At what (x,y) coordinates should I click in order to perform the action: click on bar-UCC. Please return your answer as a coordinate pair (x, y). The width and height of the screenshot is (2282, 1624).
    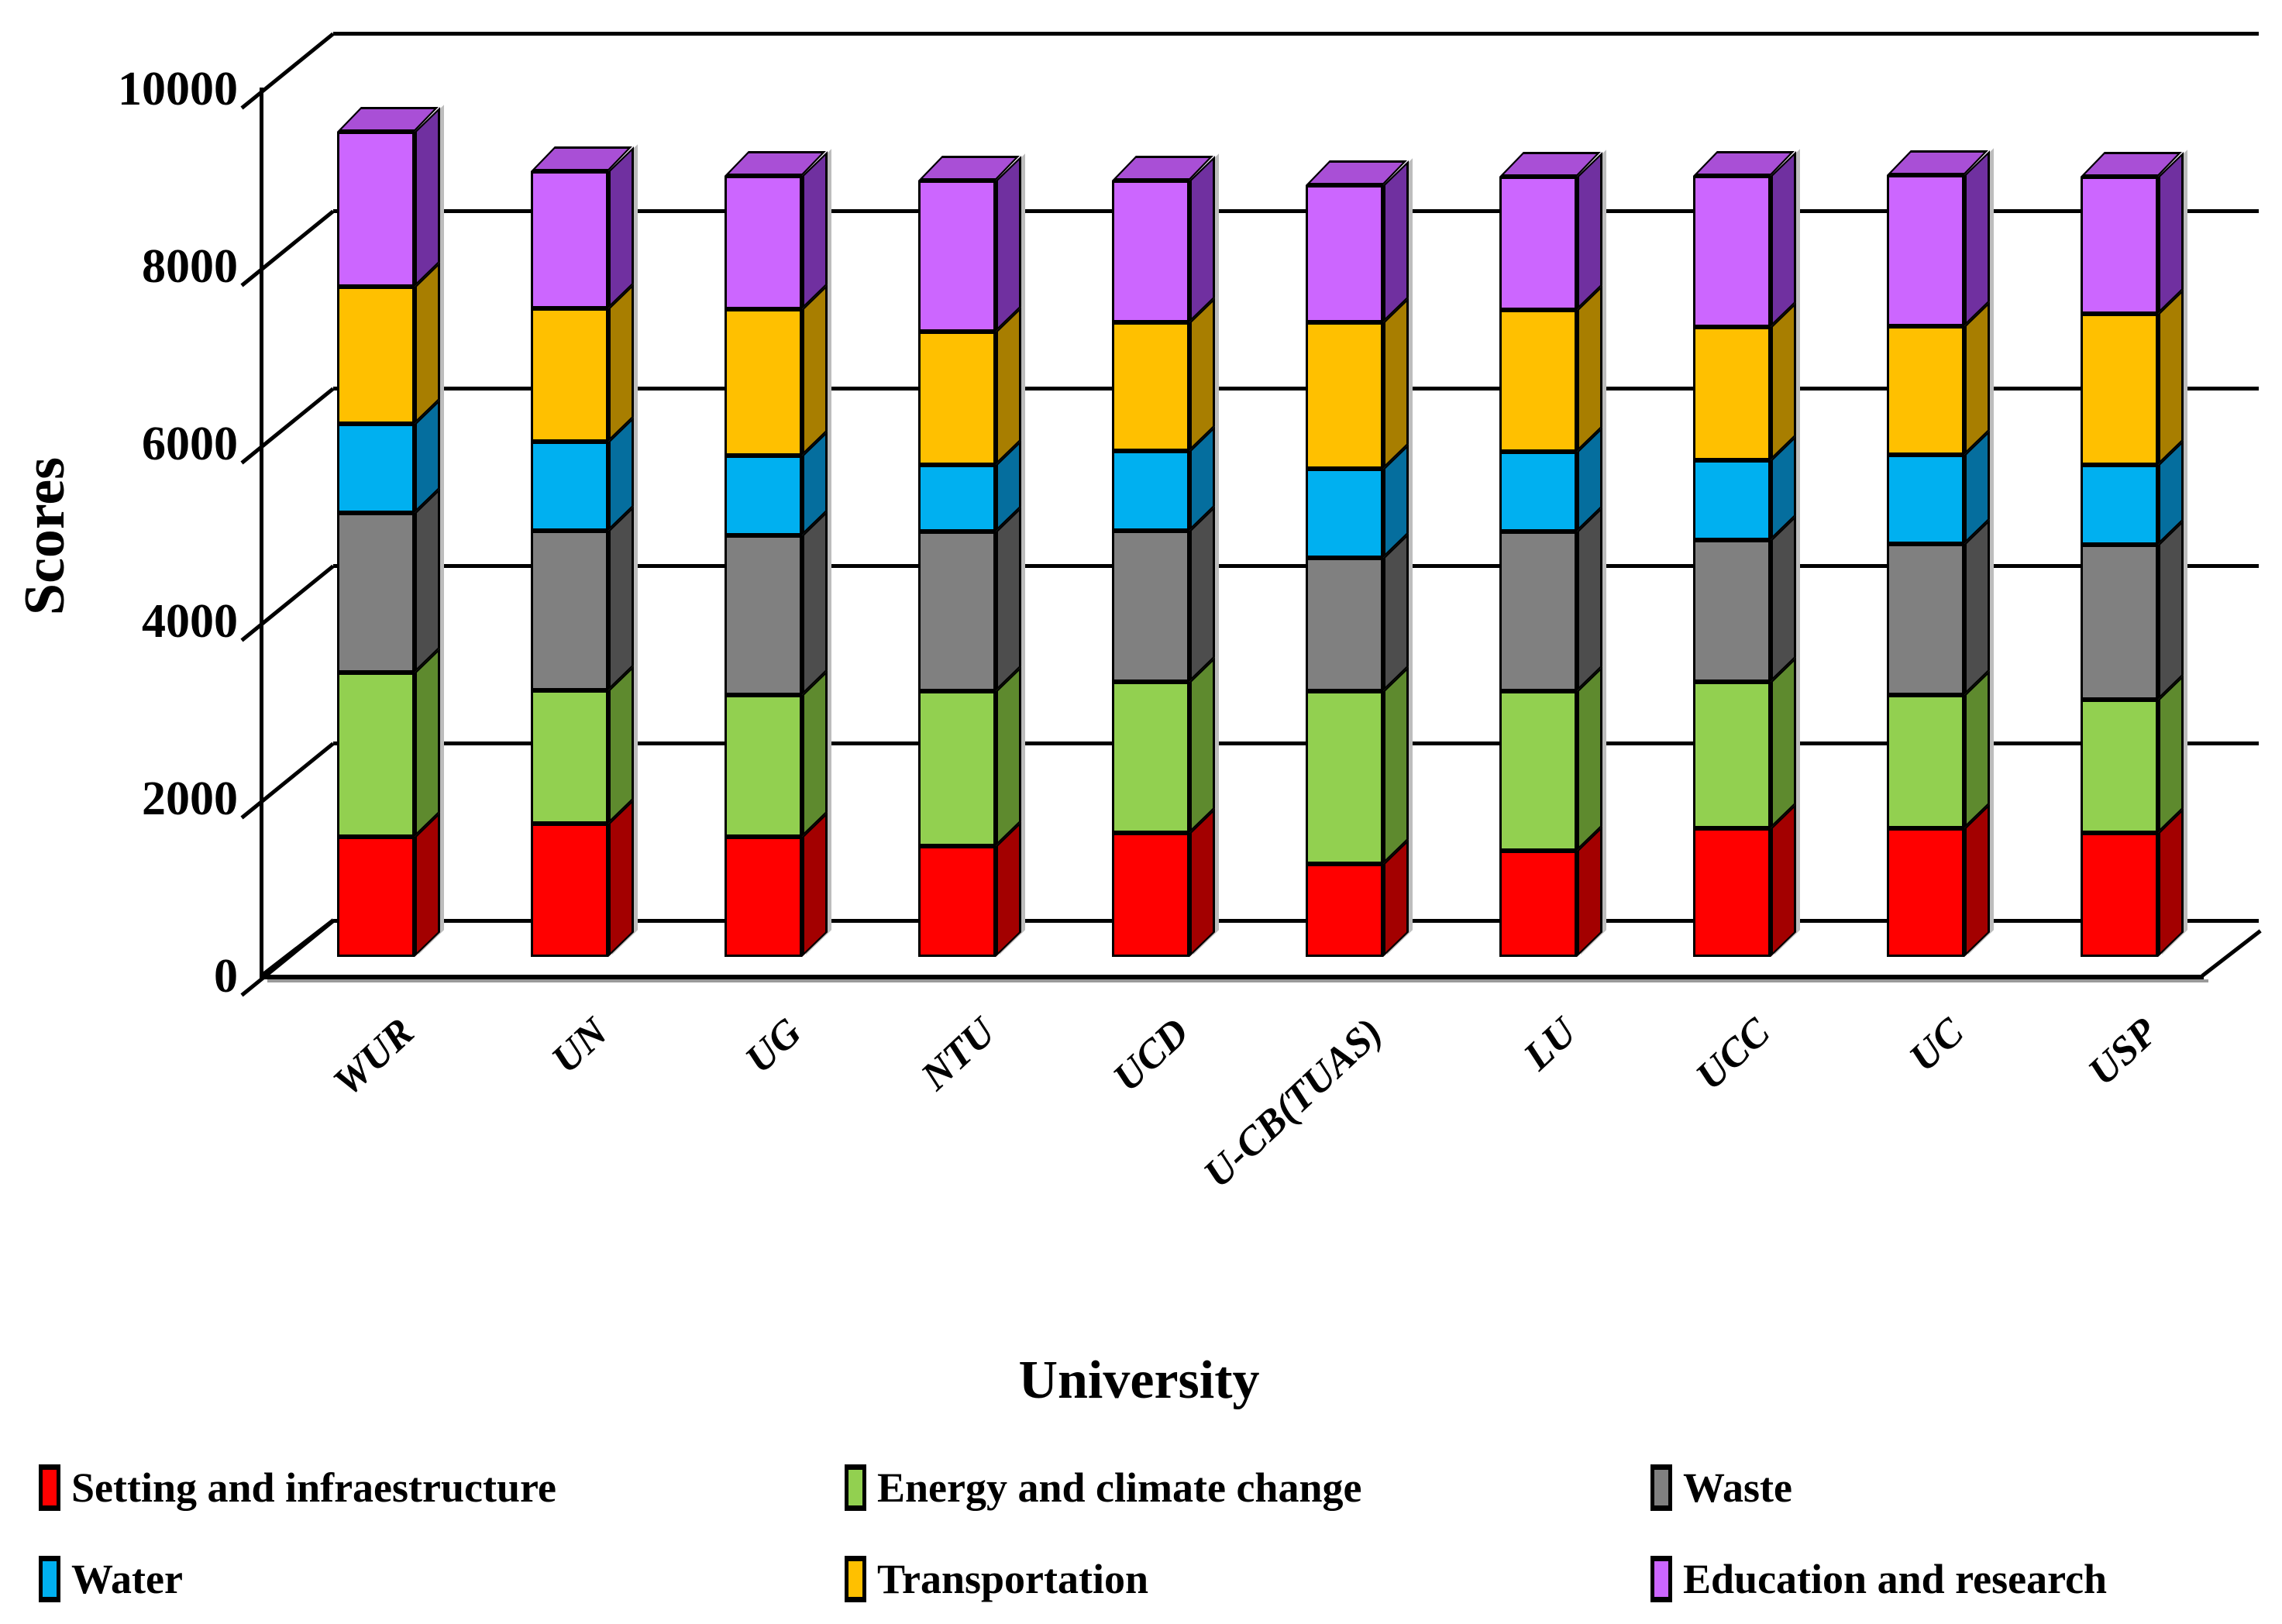
    Looking at the image, I should click on (1744, 554).